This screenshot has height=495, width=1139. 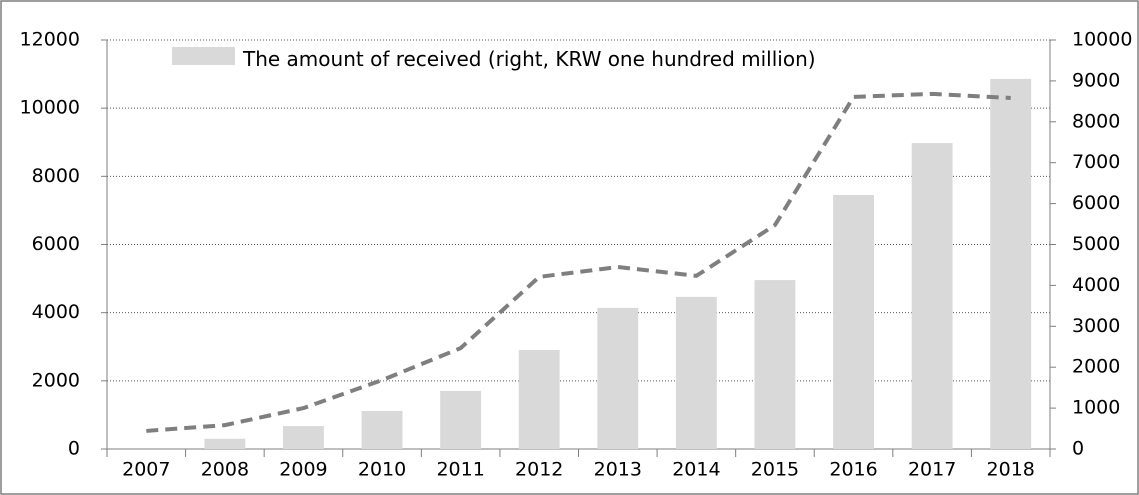 I want to click on x-tick-label: 2015, so click(x=775, y=470).